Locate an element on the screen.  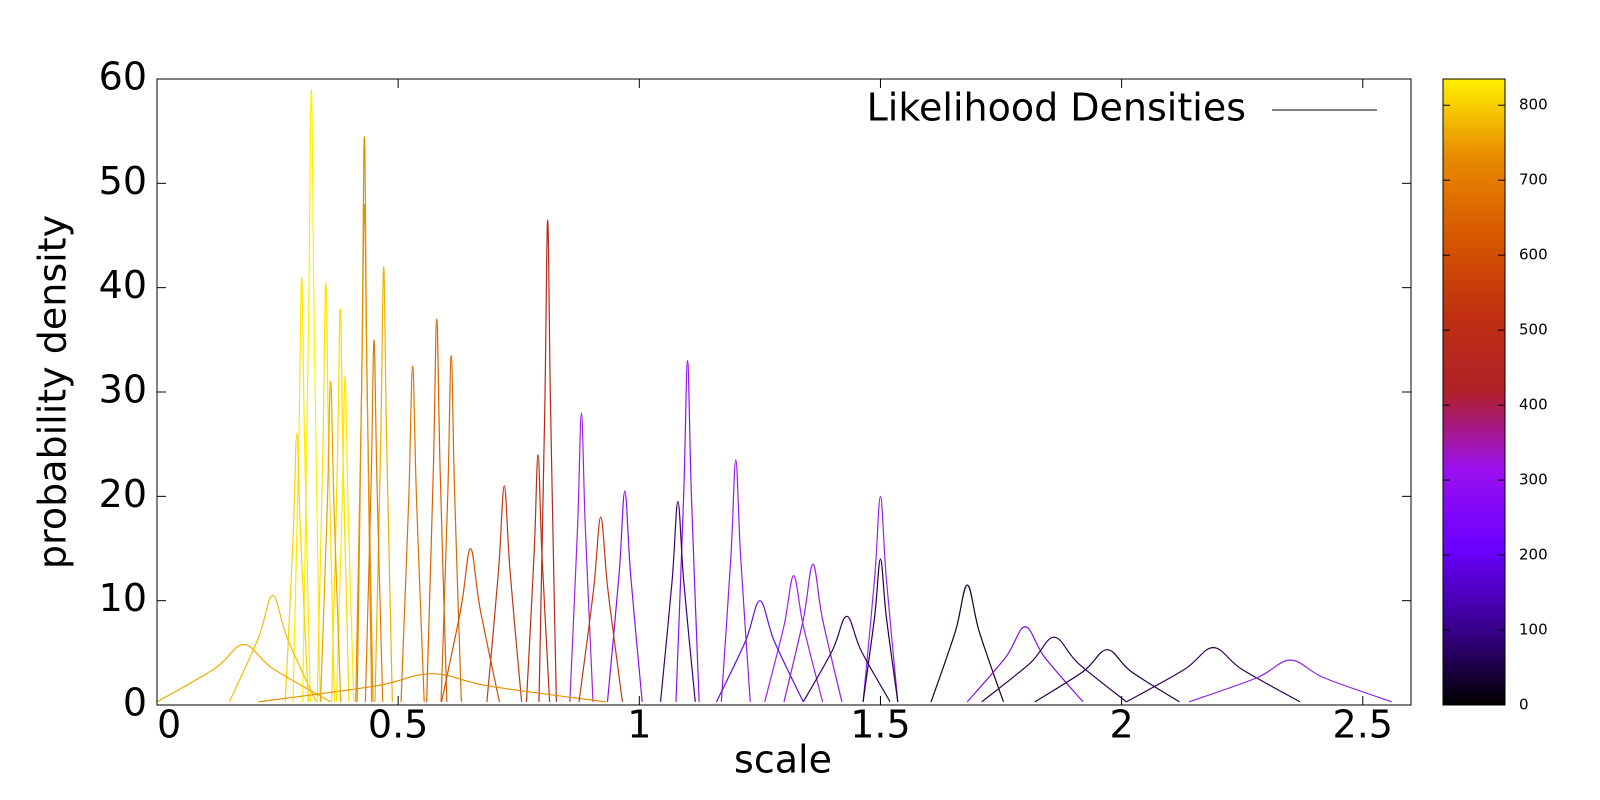
y-axis-label: probability density is located at coordinates (53, 392).